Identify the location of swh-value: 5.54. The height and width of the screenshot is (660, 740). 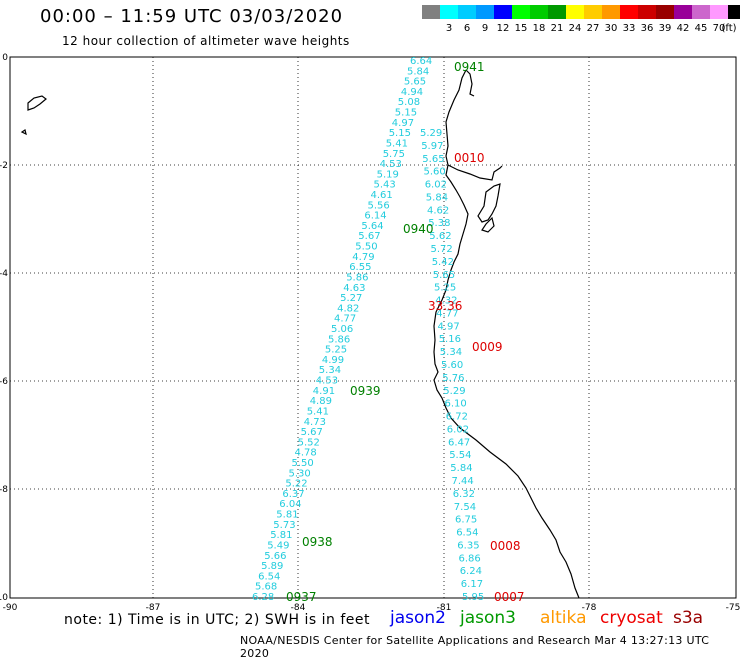
(460, 455).